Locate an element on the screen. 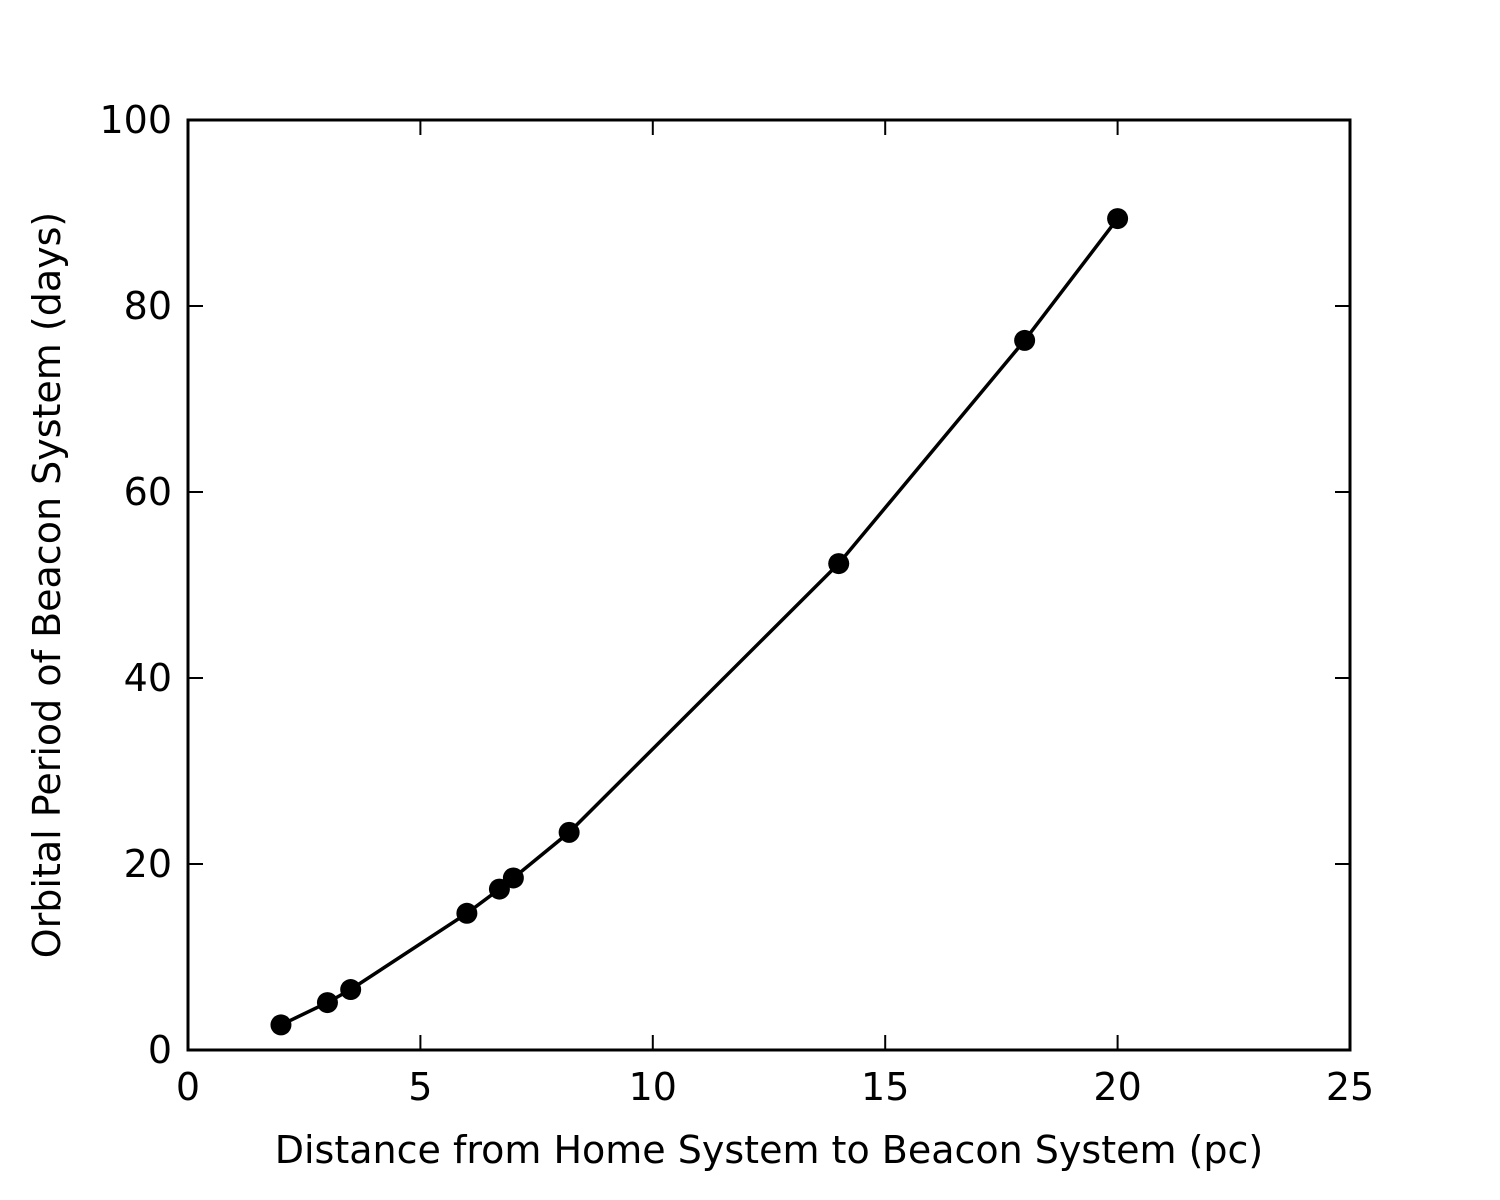 The width and height of the screenshot is (1500, 1200). y-tick-label: 40 is located at coordinates (148, 678).